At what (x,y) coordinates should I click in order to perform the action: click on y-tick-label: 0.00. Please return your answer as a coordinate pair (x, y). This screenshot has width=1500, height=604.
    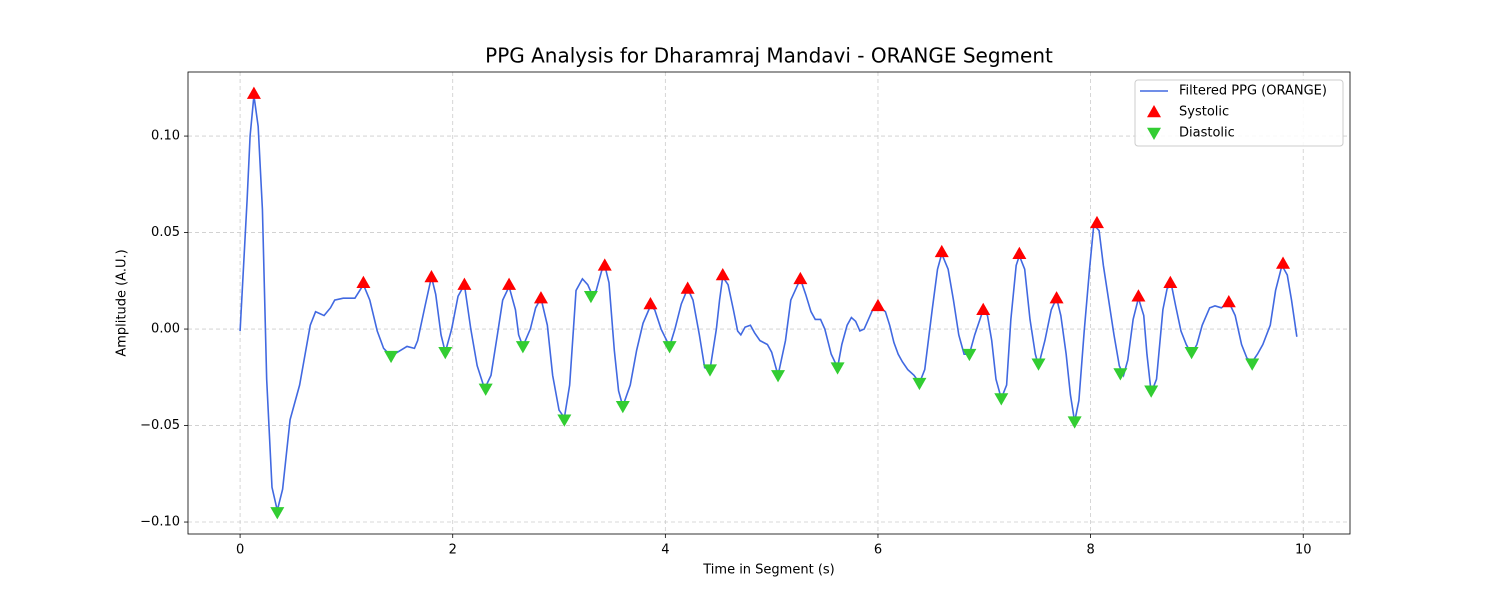
    Looking at the image, I should click on (165, 329).